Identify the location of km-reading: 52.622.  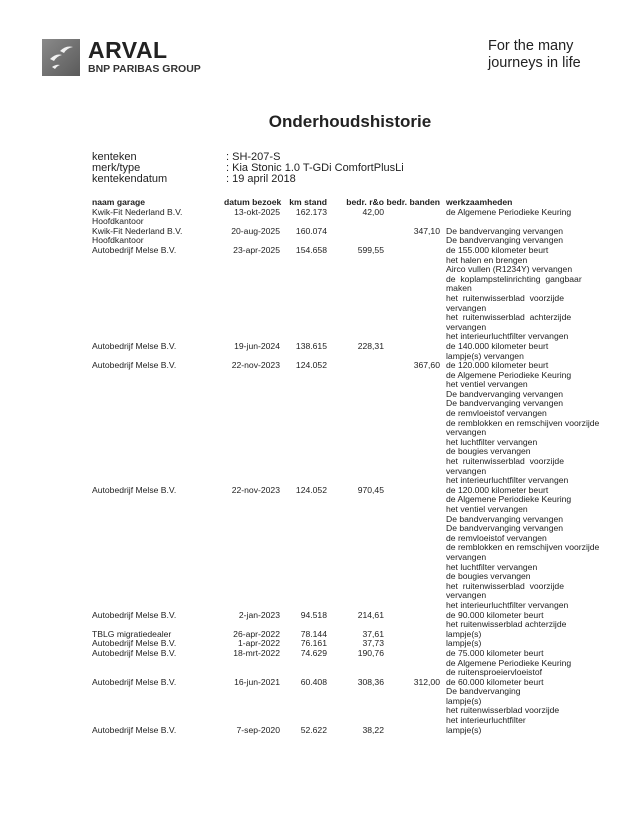
(313, 729).